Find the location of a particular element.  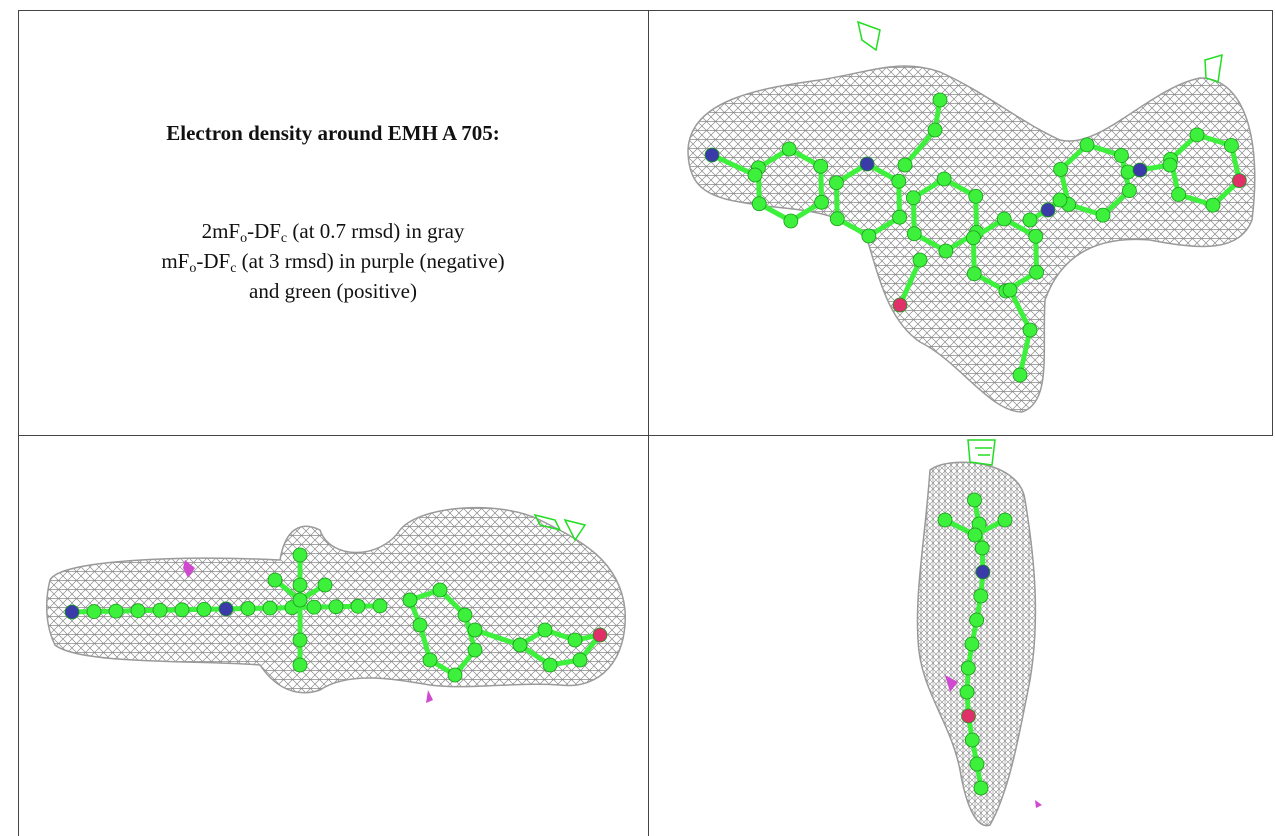

legend-line: 2mFo-DFc (at 0.7 rmsd) in gray is located at coordinates (333, 231).